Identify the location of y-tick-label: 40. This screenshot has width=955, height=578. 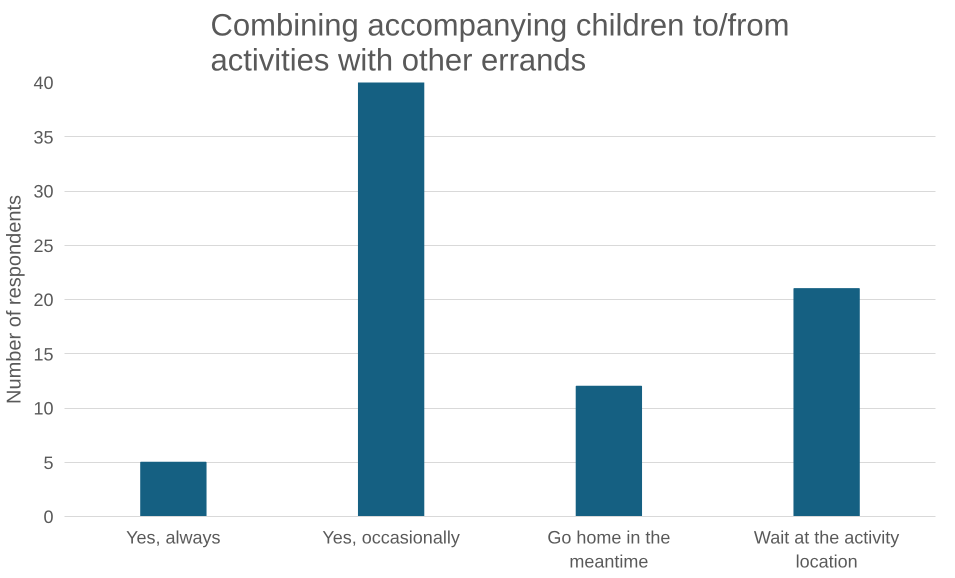
(43, 83).